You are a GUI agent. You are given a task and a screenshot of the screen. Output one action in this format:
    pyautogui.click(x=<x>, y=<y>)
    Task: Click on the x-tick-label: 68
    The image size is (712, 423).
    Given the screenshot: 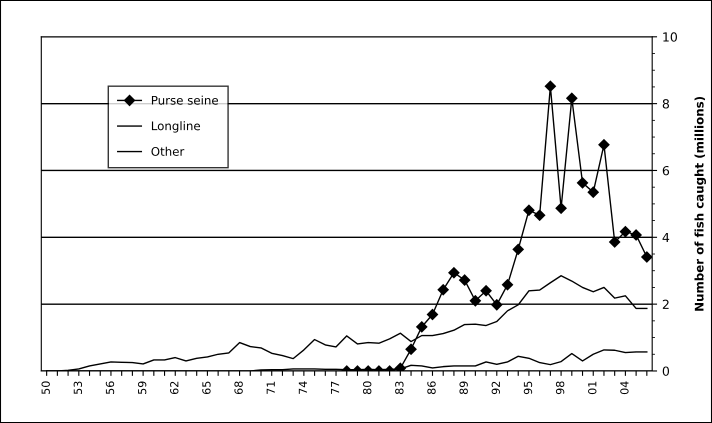 What is the action you would take?
    pyautogui.click(x=238, y=387)
    